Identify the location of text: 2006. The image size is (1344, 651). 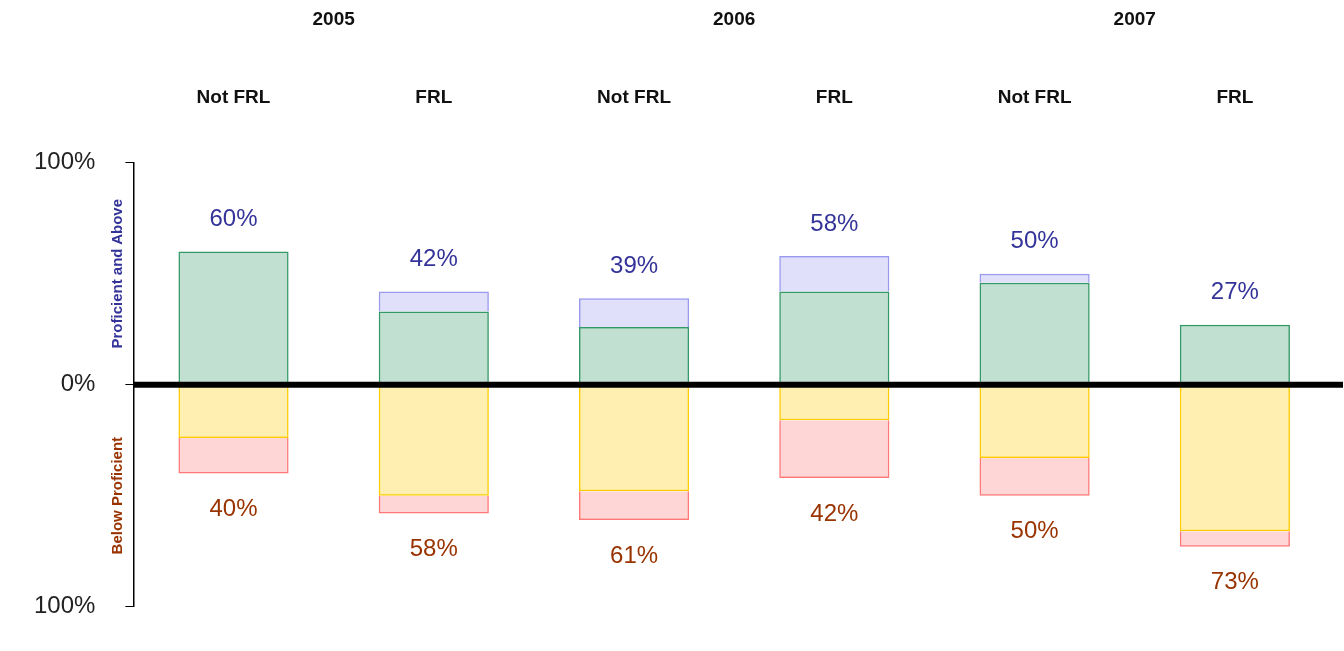
(734, 19).